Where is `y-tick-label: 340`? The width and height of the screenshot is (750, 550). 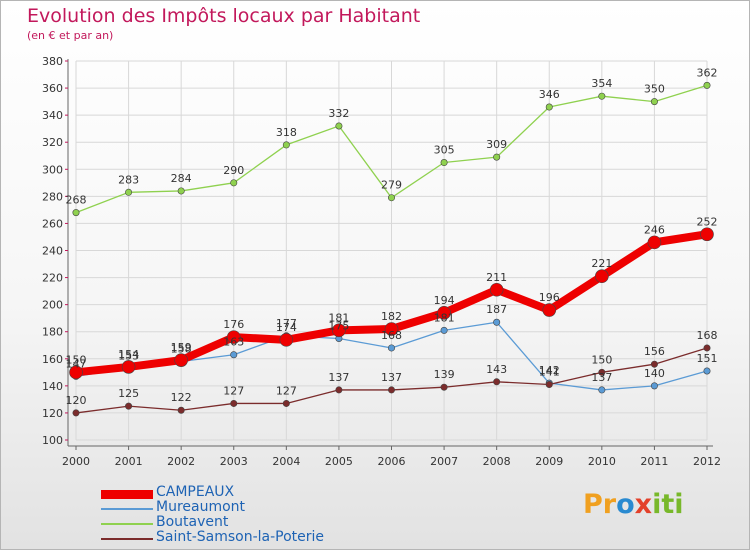 y-tick-label: 340 is located at coordinates (52, 115).